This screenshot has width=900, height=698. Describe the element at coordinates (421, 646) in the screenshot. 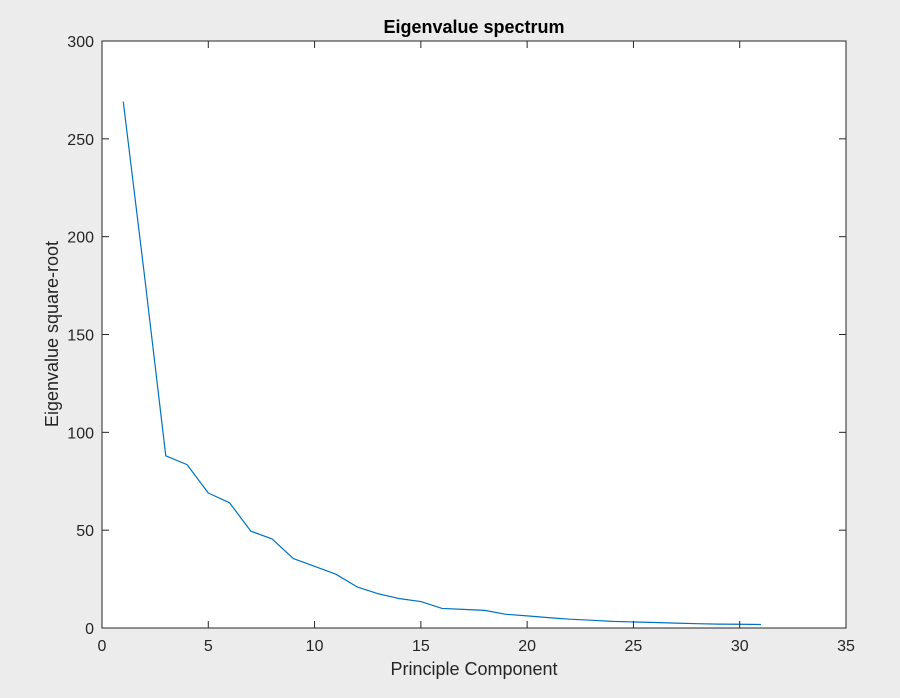

I see `x-tick-label-3: 15` at that location.